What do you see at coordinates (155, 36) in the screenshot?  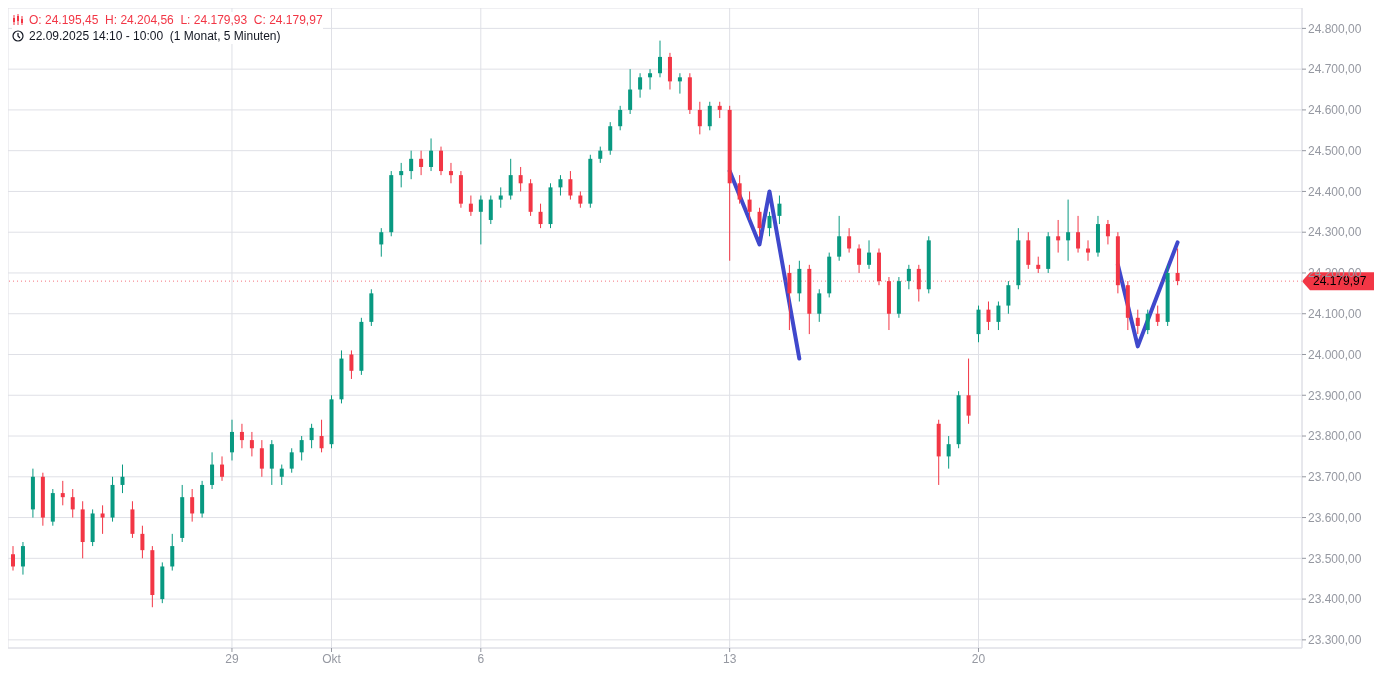 I see `text: 22.09.2025 14:10 - 10:00 (1 Monat, 5 Minuten)` at bounding box center [155, 36].